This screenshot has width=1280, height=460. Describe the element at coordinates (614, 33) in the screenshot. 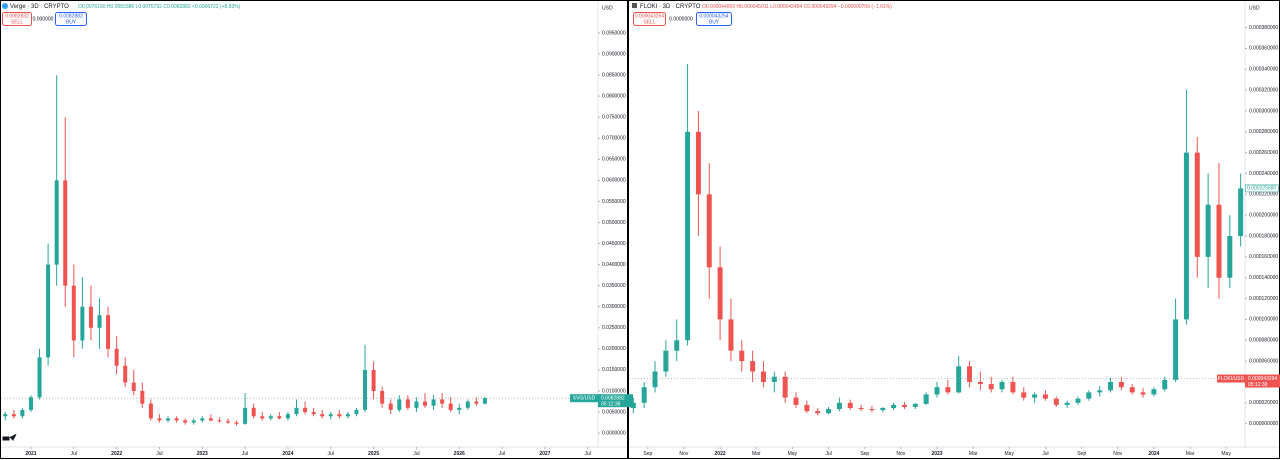

I see `y-tick-label: 0.0950000` at that location.